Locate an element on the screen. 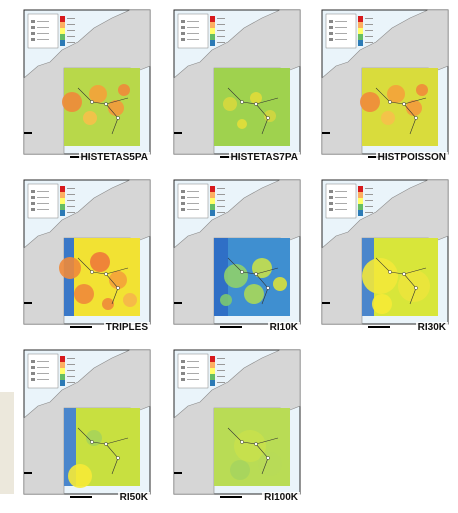  panel-label: RI10K is located at coordinates (283, 327).